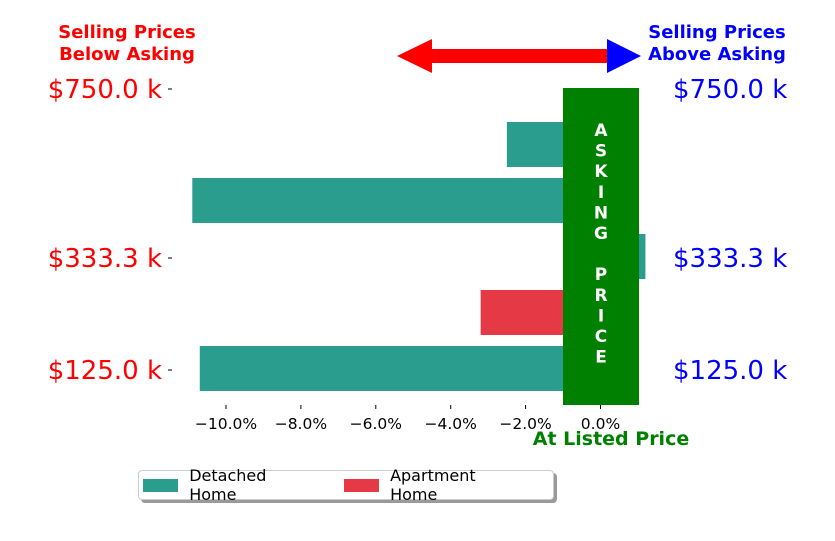 The width and height of the screenshot is (835, 541). I want to click on band-letter: S, so click(601, 152).